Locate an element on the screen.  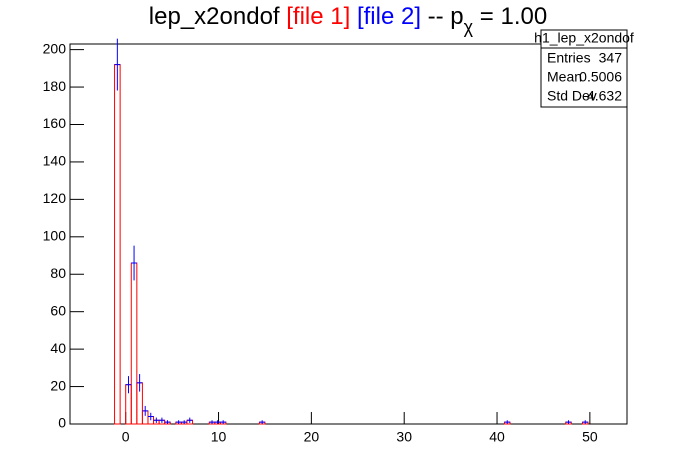
stats-value: 4.632 is located at coordinates (604, 96).